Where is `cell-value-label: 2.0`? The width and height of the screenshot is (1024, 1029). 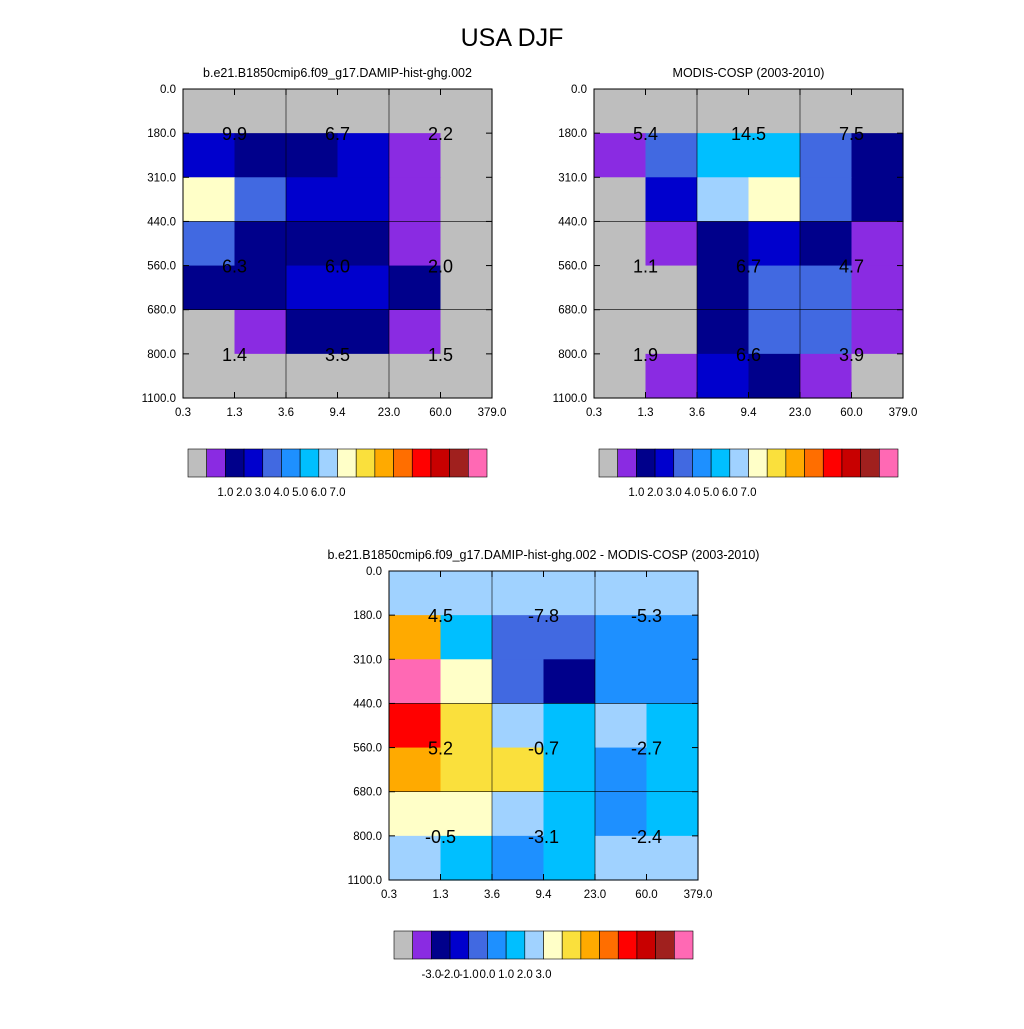 cell-value-label: 2.0 is located at coordinates (440, 267).